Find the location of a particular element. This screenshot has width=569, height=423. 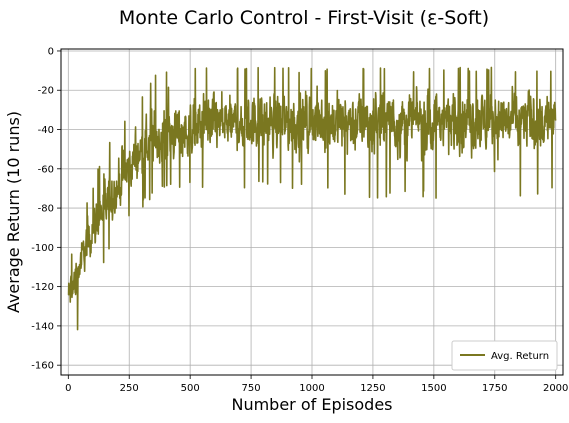

y-tick-label: -20 is located at coordinates (46, 91).